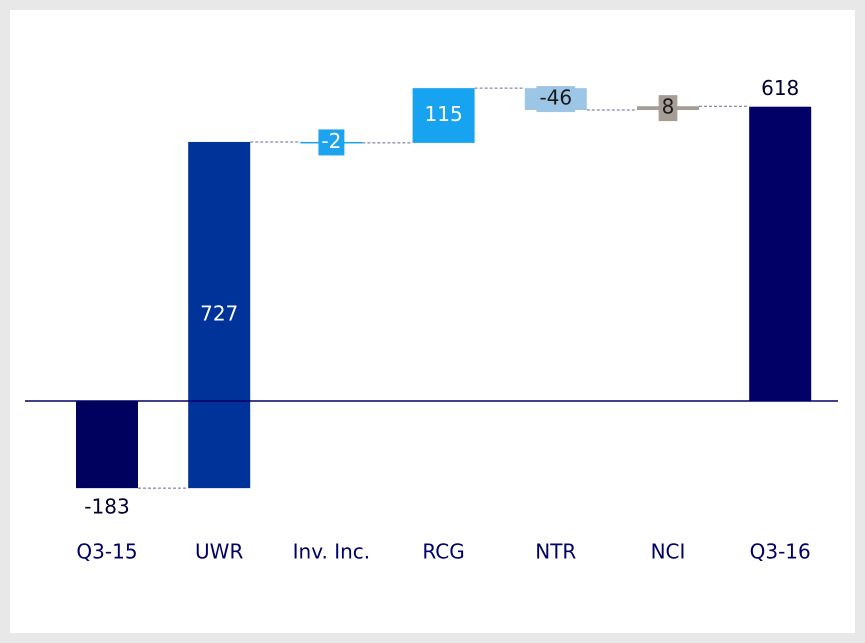 The height and width of the screenshot is (643, 865). Describe the element at coordinates (332, 552) in the screenshot. I see `x-tick-label: Inv. Inc.` at that location.